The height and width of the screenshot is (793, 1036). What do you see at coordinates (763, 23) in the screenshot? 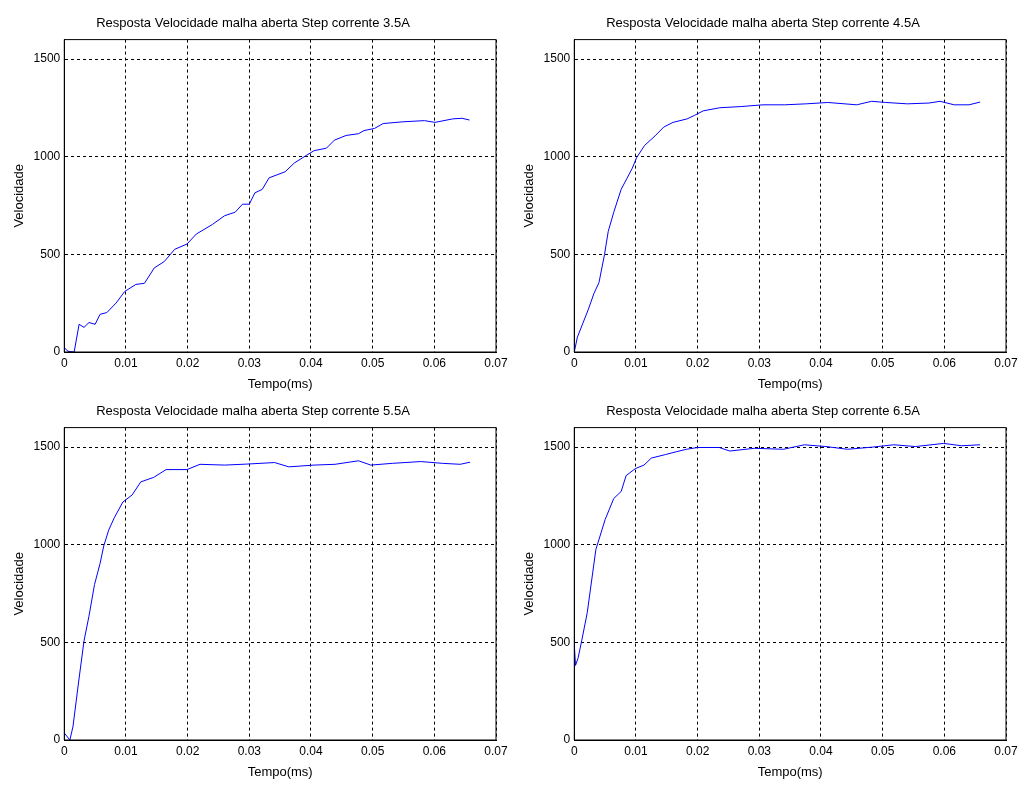
I see `chart-title: Resposta Velocidade malha aberta Step corrente 4.5A` at bounding box center [763, 23].